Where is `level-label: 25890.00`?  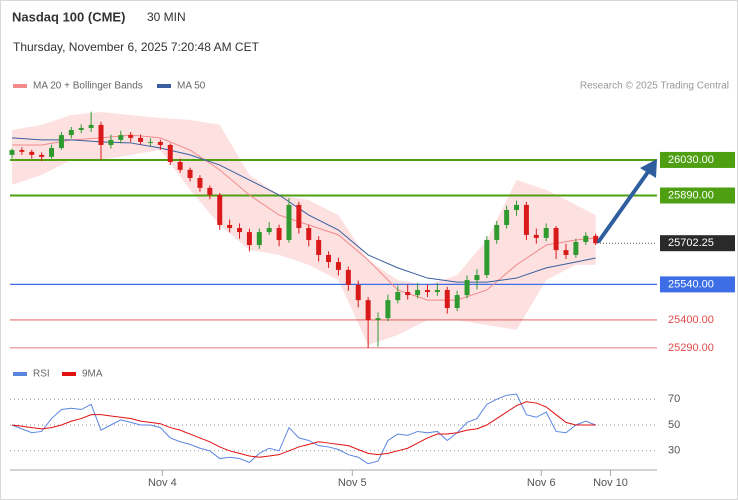 level-label: 25890.00 is located at coordinates (691, 195).